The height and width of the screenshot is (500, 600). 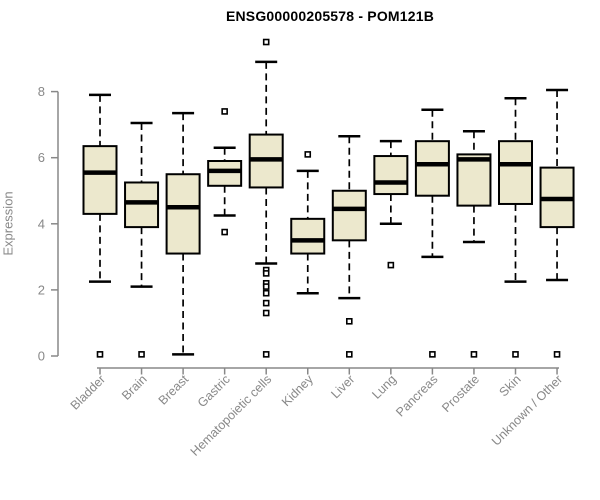 What do you see at coordinates (100, 354) in the screenshot?
I see `outlier-point-bladder` at bounding box center [100, 354].